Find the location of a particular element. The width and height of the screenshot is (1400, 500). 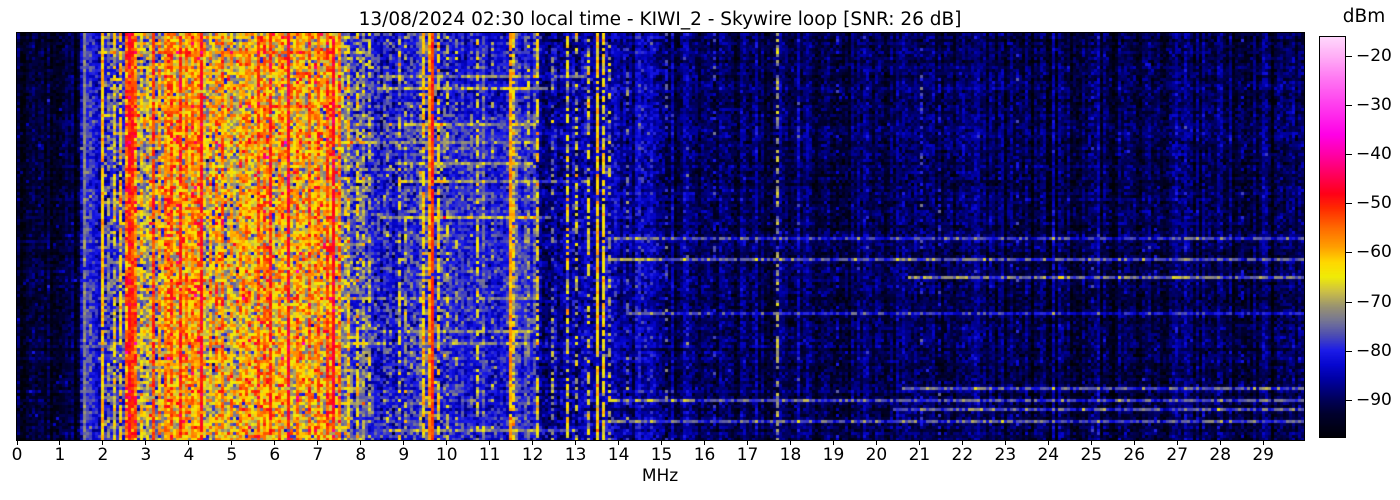

x-axis-label: MHz is located at coordinates (660, 476).